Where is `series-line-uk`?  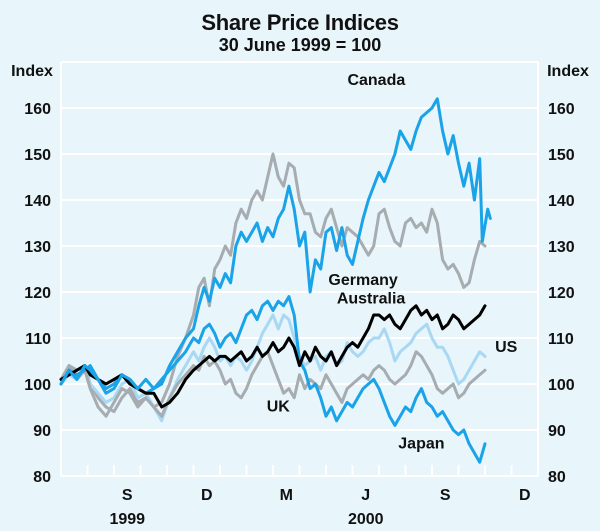 series-line-uk is located at coordinates (273, 384).